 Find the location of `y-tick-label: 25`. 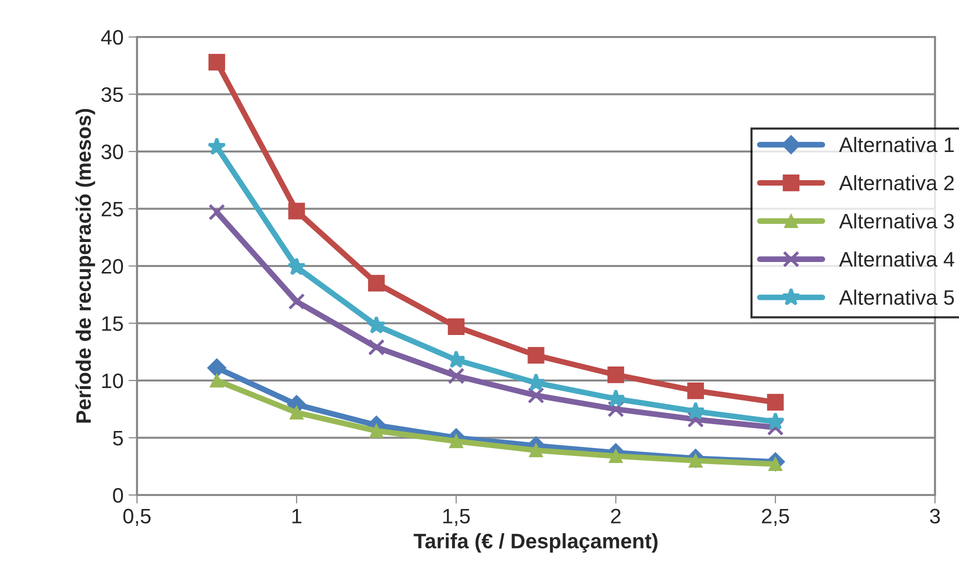

y-tick-label: 25 is located at coordinates (112, 209).